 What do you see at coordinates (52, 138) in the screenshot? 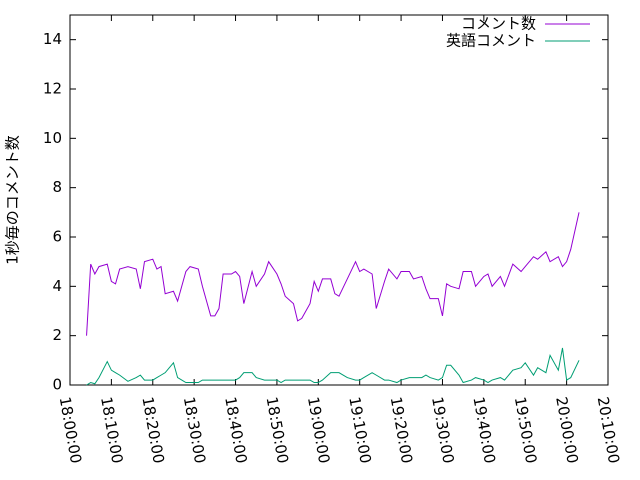
I see `y-tick-label: 10` at bounding box center [52, 138].